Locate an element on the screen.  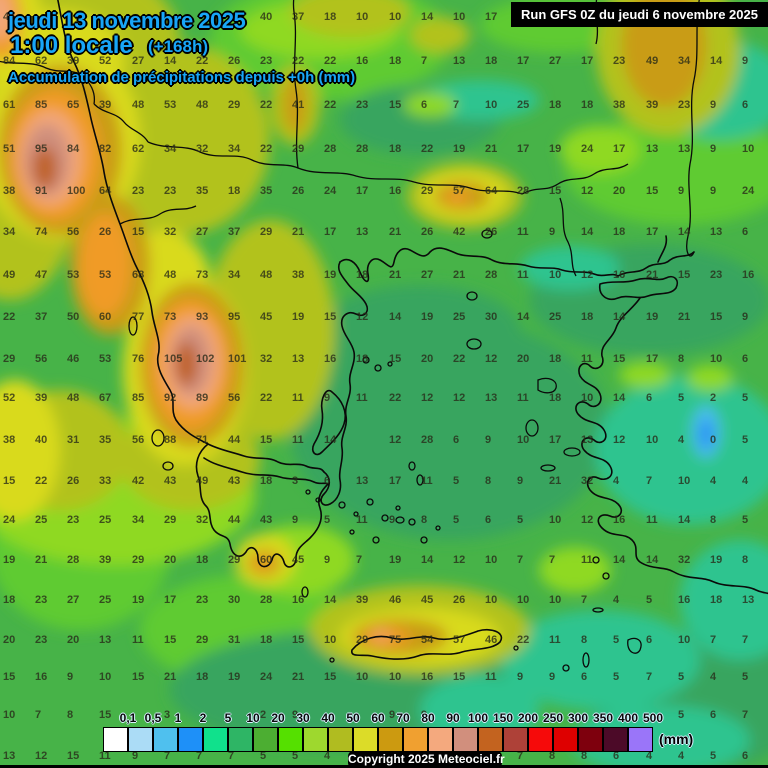
grid-value: 28 is located at coordinates (491, 275).